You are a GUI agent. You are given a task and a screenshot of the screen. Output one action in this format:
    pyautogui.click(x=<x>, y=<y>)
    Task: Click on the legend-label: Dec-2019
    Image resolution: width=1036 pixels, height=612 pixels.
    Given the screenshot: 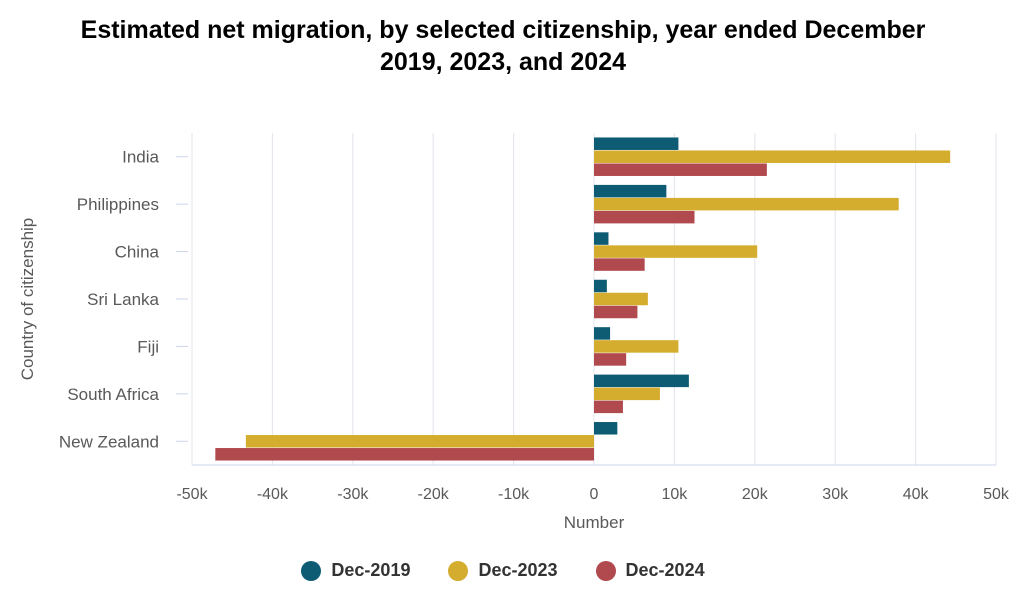 What is the action you would take?
    pyautogui.click(x=371, y=570)
    